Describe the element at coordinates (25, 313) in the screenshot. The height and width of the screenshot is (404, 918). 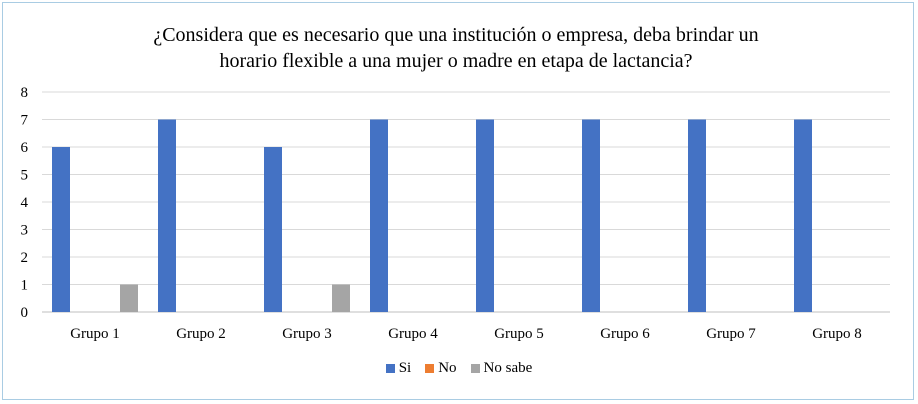
I see `y-tick-label: 0` at that location.